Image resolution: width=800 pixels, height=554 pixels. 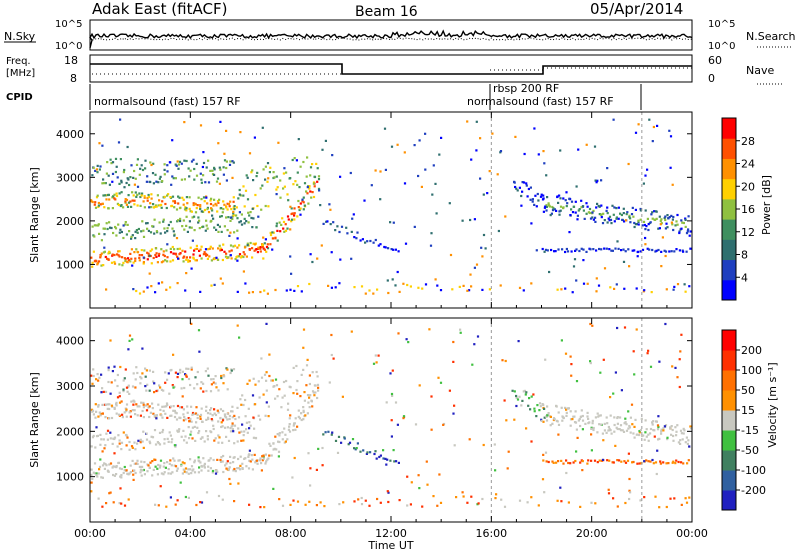 I want to click on freq-trace, so click(x=391, y=69).